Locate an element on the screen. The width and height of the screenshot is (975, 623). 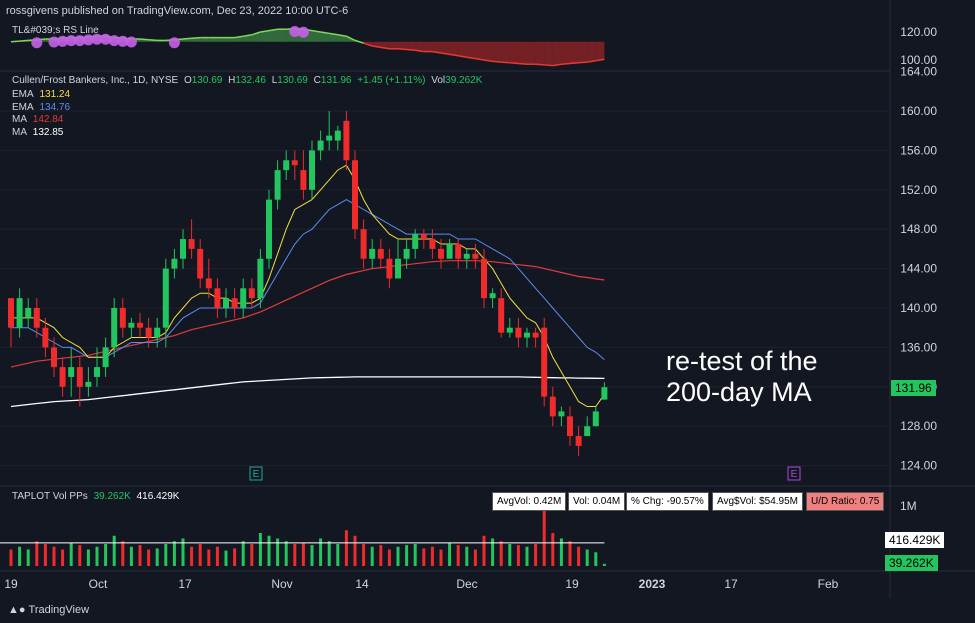
volume-legend: TAPLOT Vol PPs 39.262K 416.429K is located at coordinates (97, 496).